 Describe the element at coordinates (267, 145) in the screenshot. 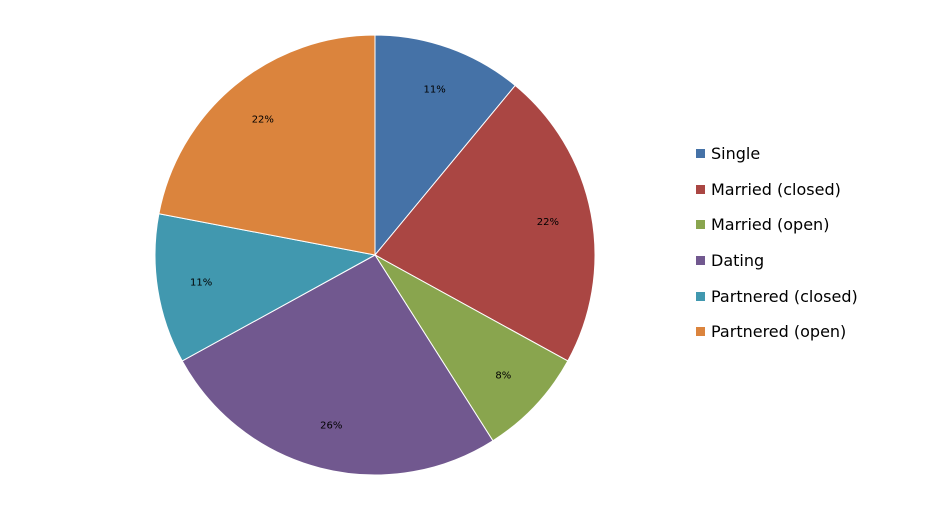

I see `pie-slice-partnered-open` at that location.